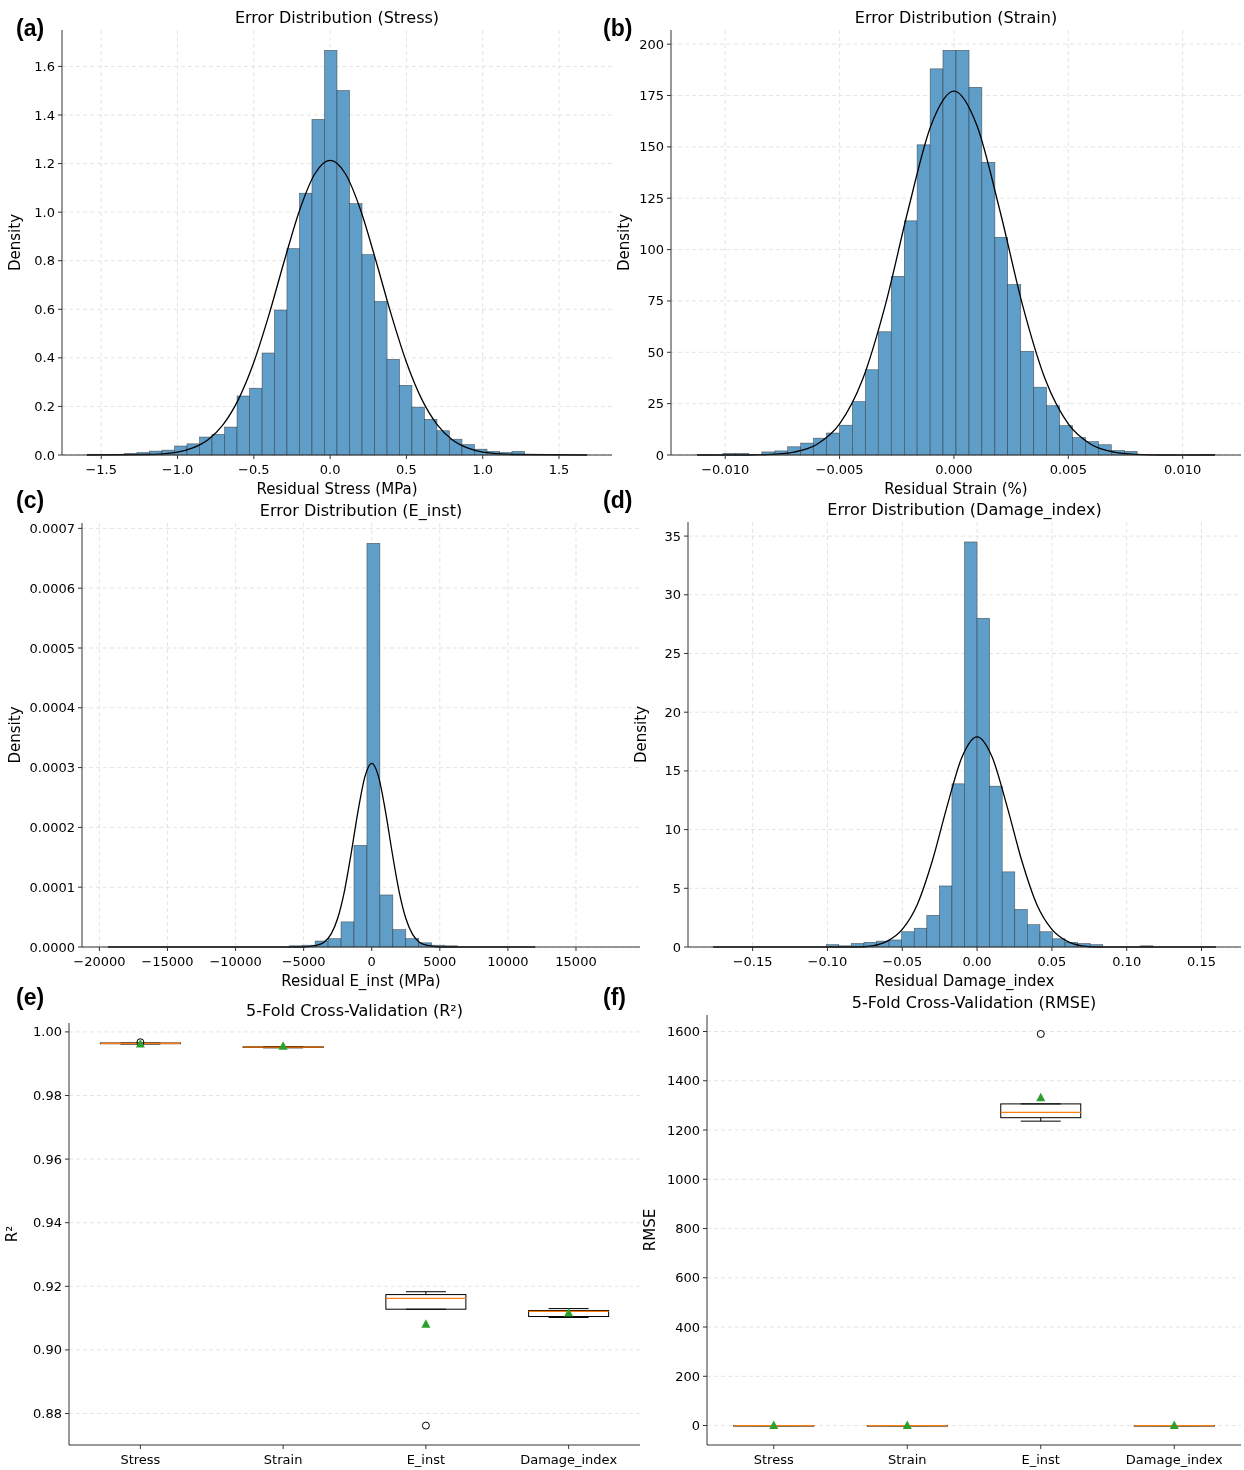 This screenshot has height=1470, width=1244. I want to click on y-tick-label: 0.90, so click(47, 1350).